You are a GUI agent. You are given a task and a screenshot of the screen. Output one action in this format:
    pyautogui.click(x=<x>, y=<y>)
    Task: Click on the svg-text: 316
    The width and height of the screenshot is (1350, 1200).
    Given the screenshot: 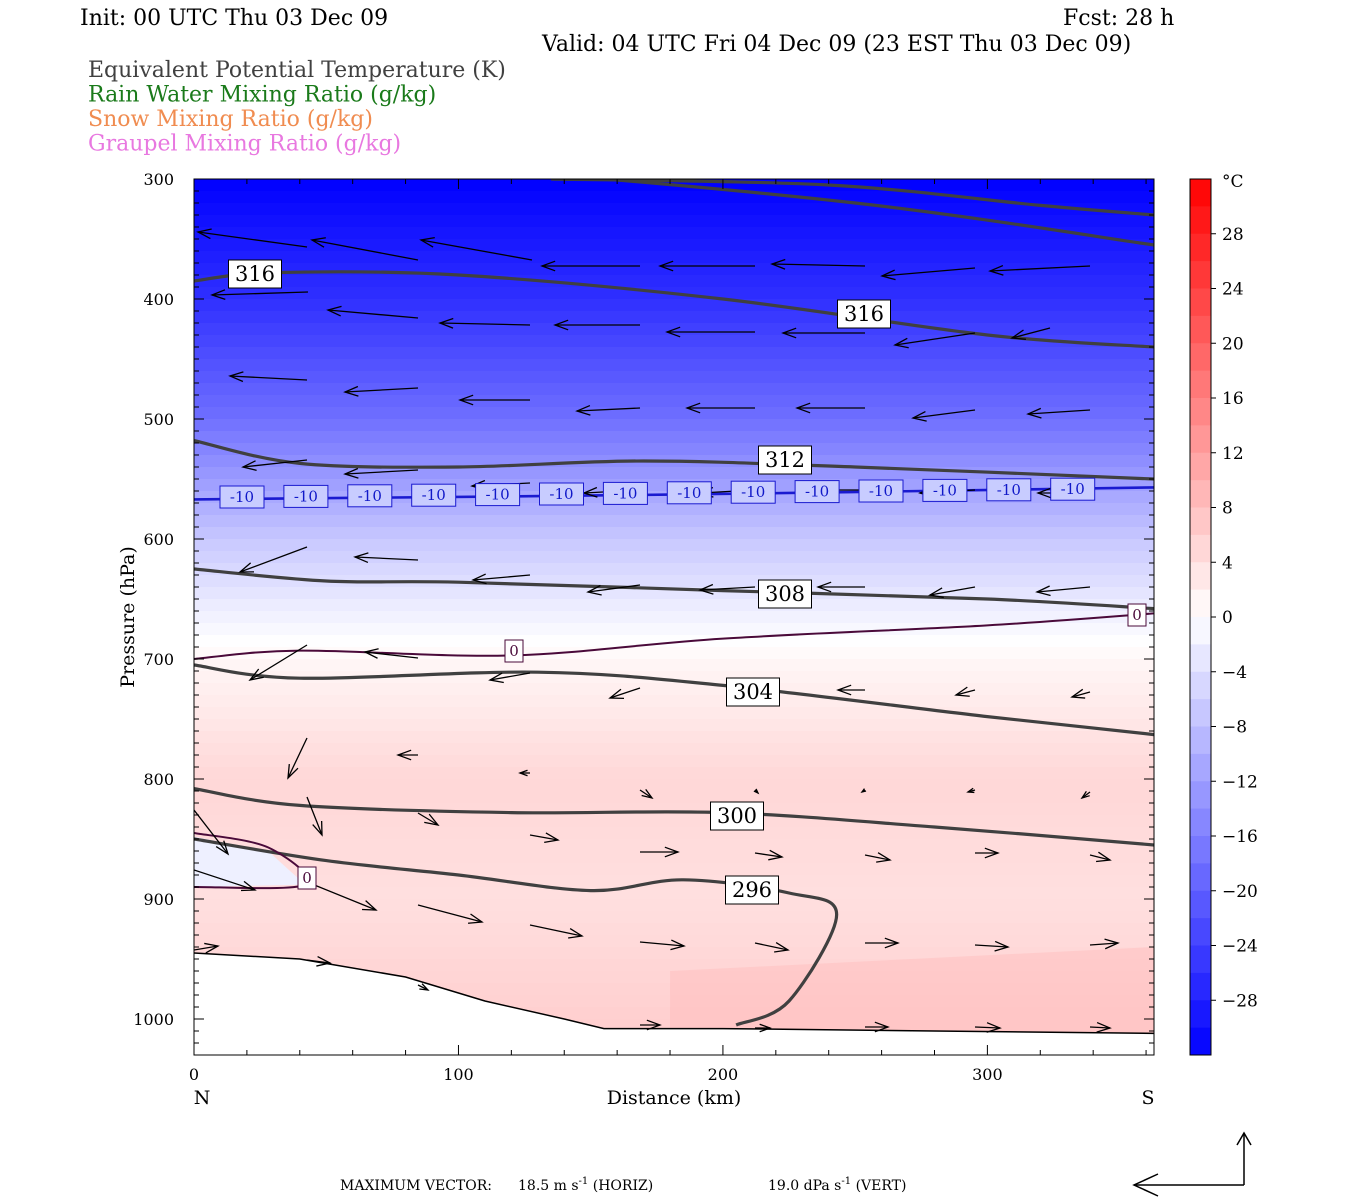 What is the action you would take?
    pyautogui.click(x=255, y=274)
    